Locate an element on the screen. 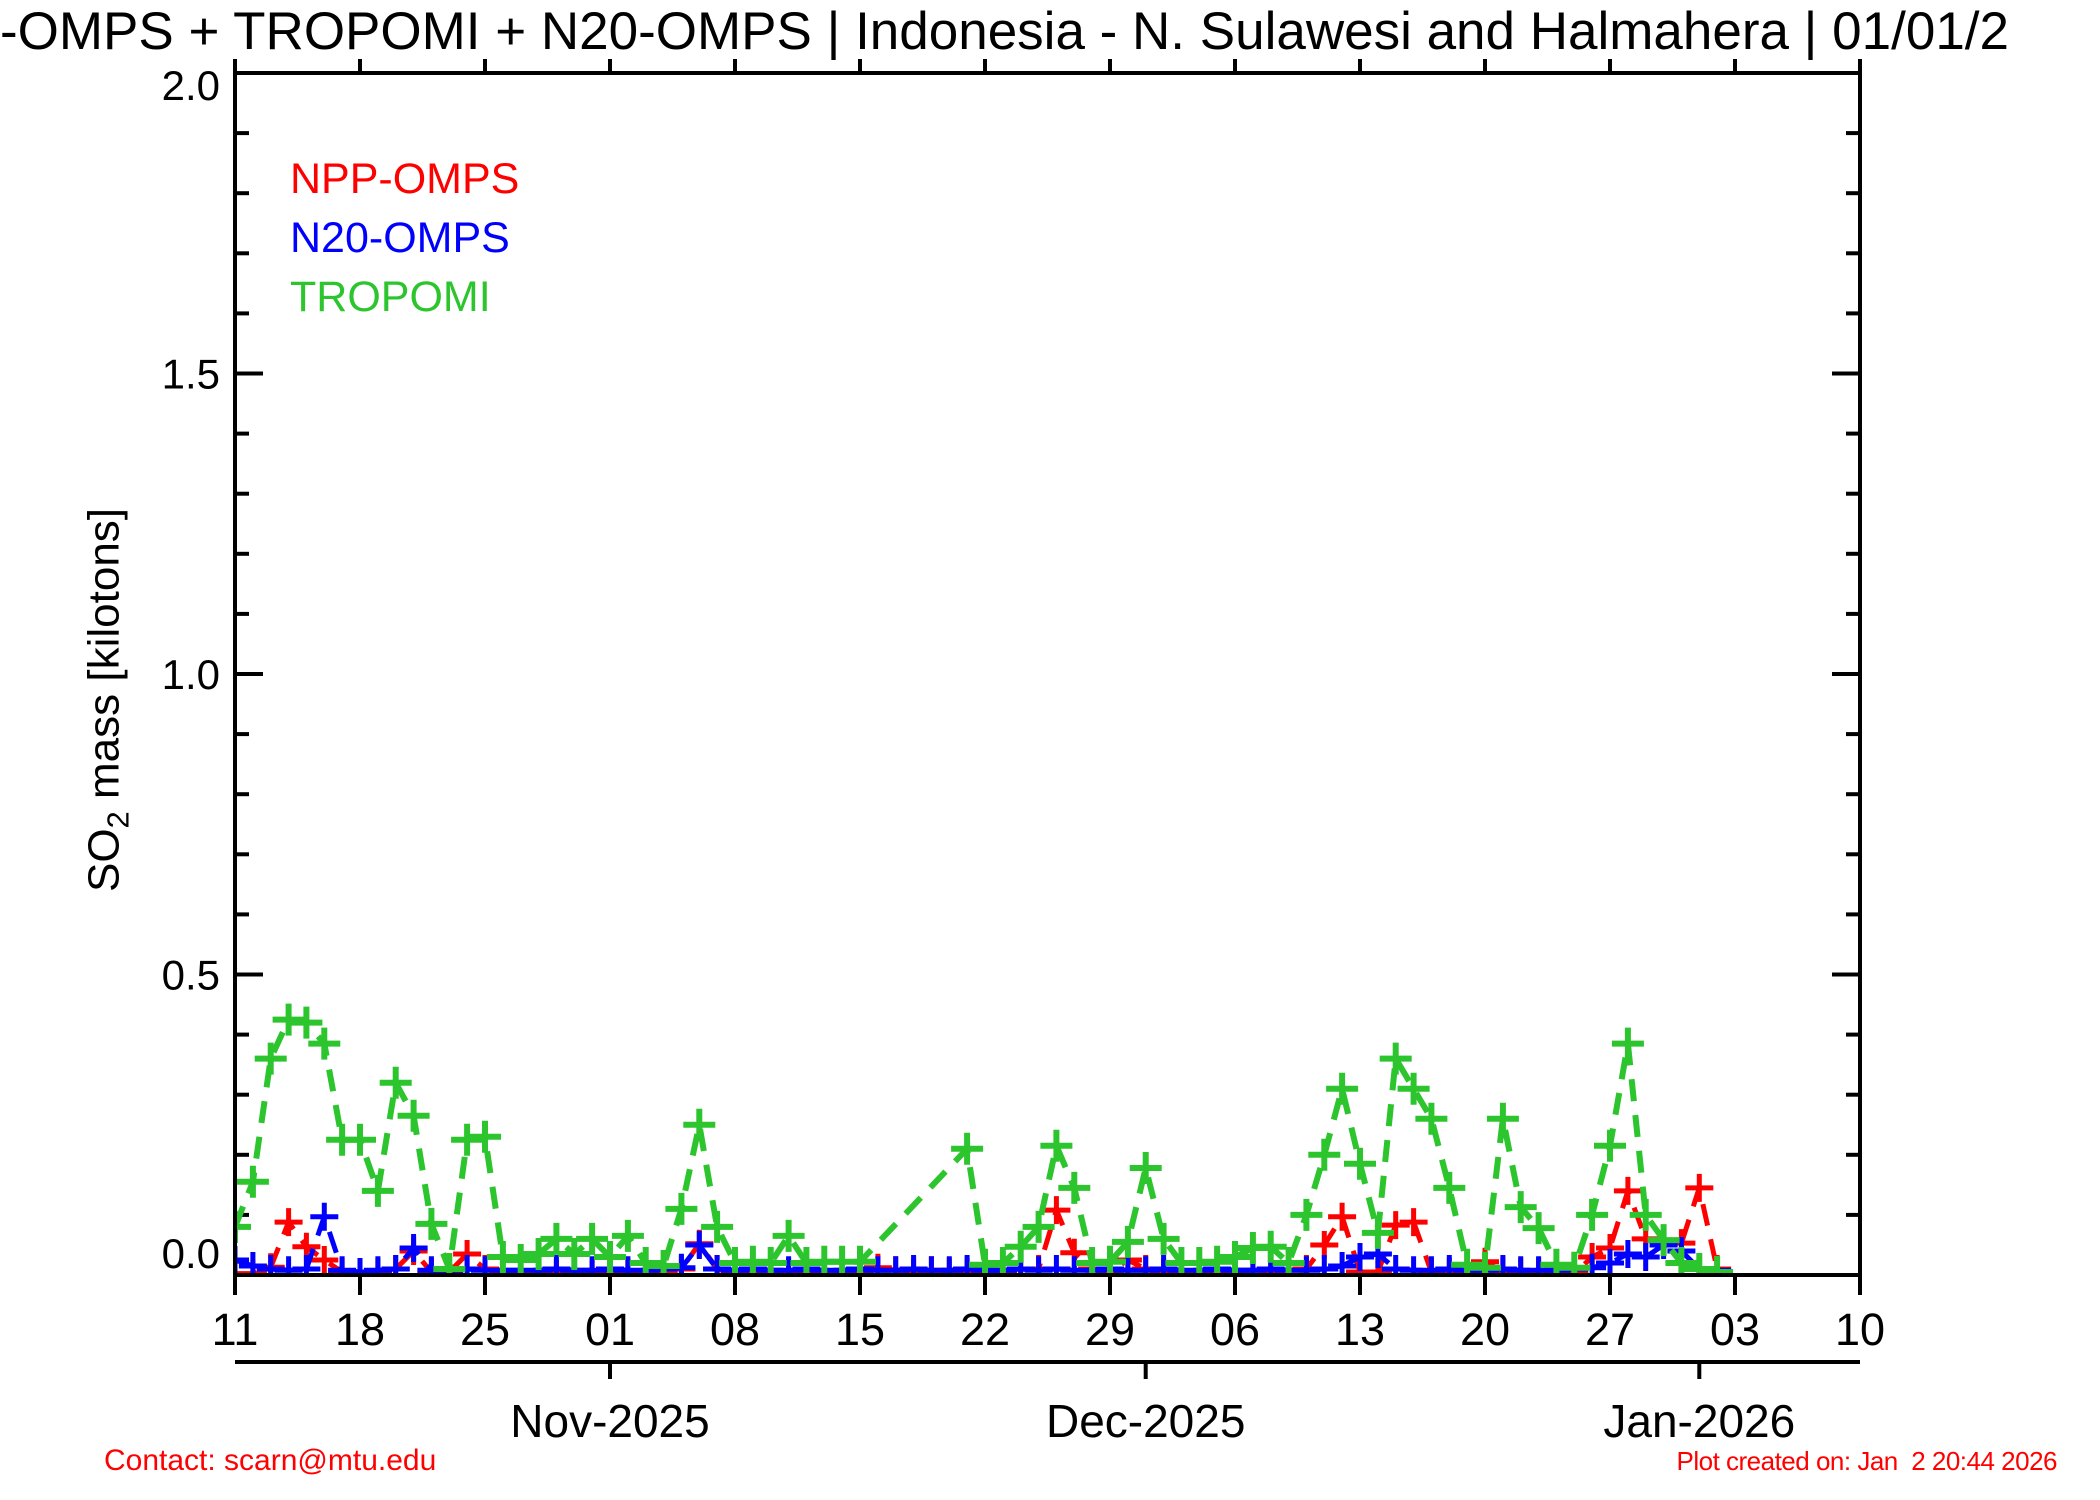 The image size is (2100, 1500). x-tick-label: 01 is located at coordinates (610, 1329).